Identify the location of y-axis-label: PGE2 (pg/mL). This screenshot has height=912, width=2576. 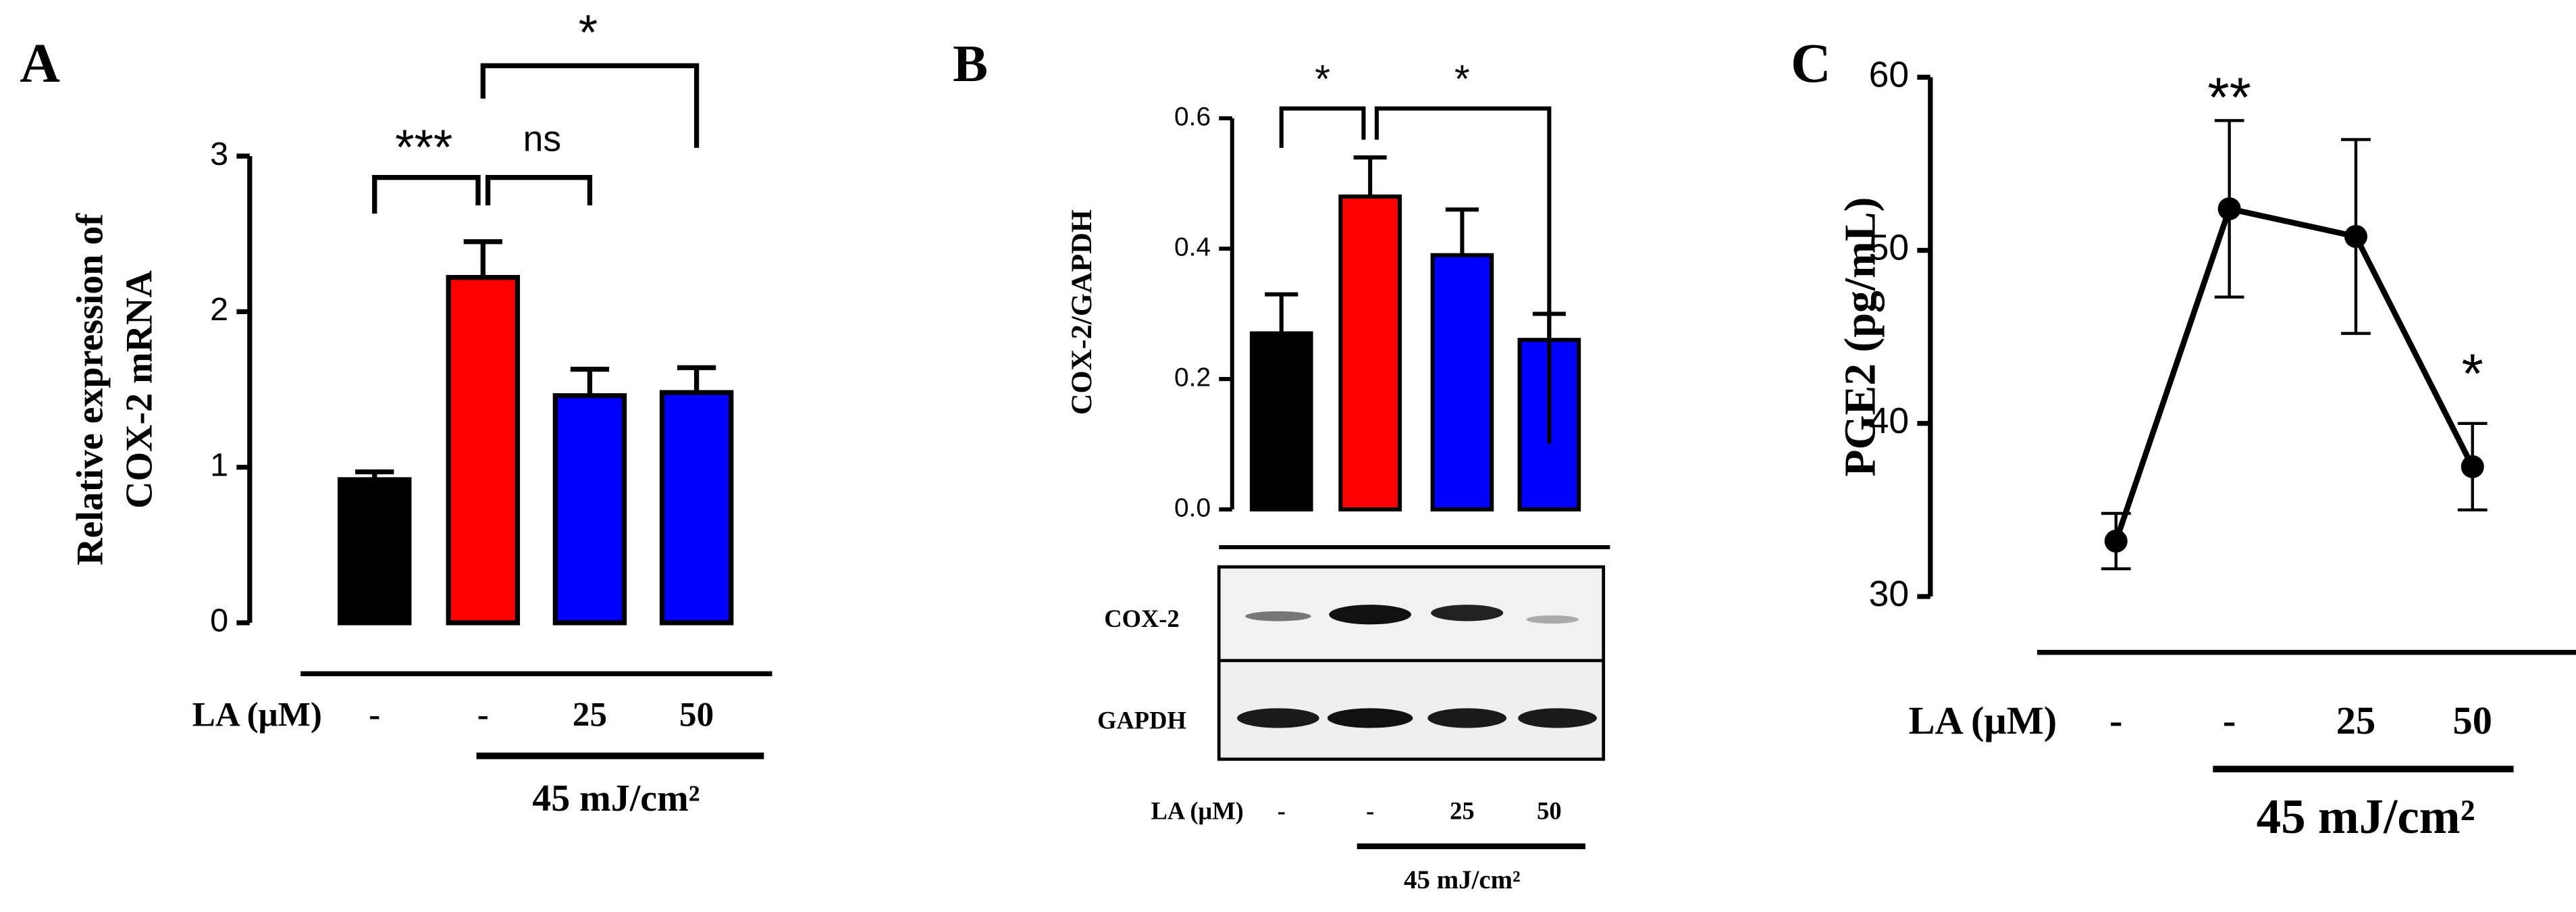
(1860, 337).